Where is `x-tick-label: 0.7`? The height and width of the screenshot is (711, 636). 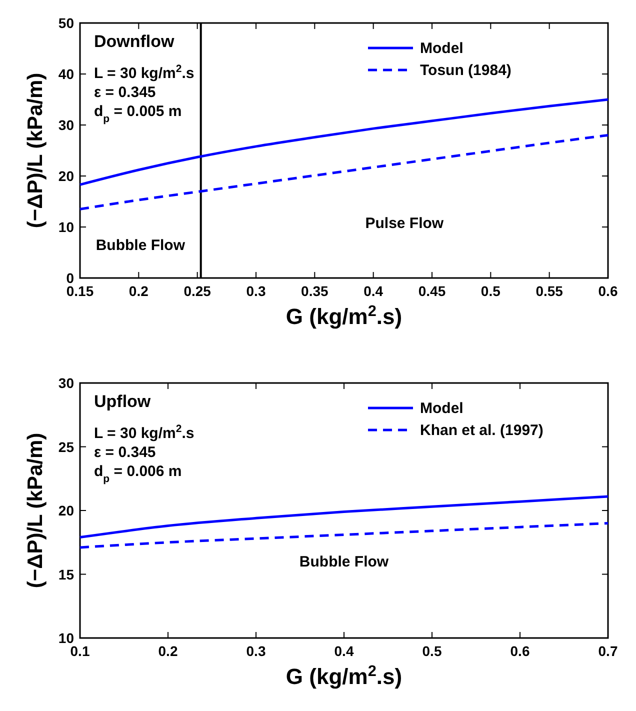 x-tick-label: 0.7 is located at coordinates (608, 651).